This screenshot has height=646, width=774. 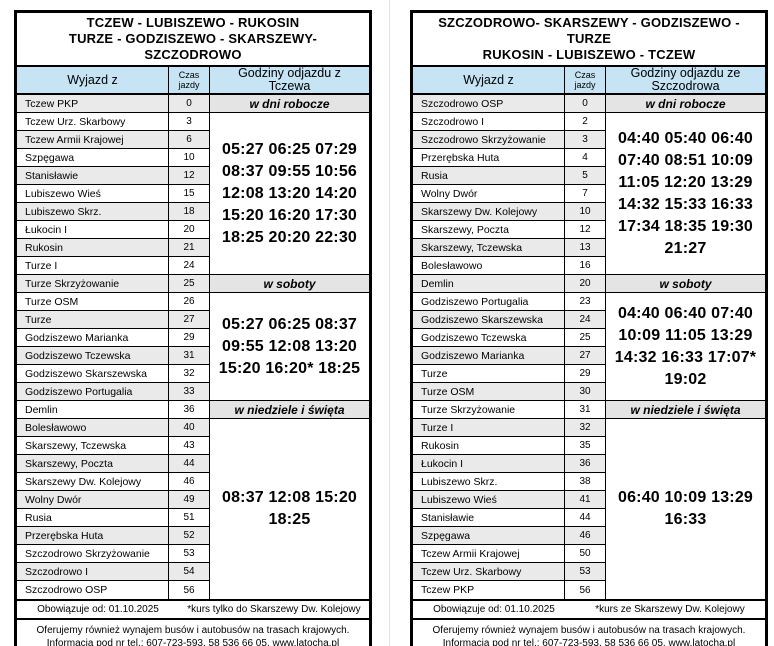 What do you see at coordinates (93, 175) in the screenshot?
I see `stop-name: Stanisławie` at bounding box center [93, 175].